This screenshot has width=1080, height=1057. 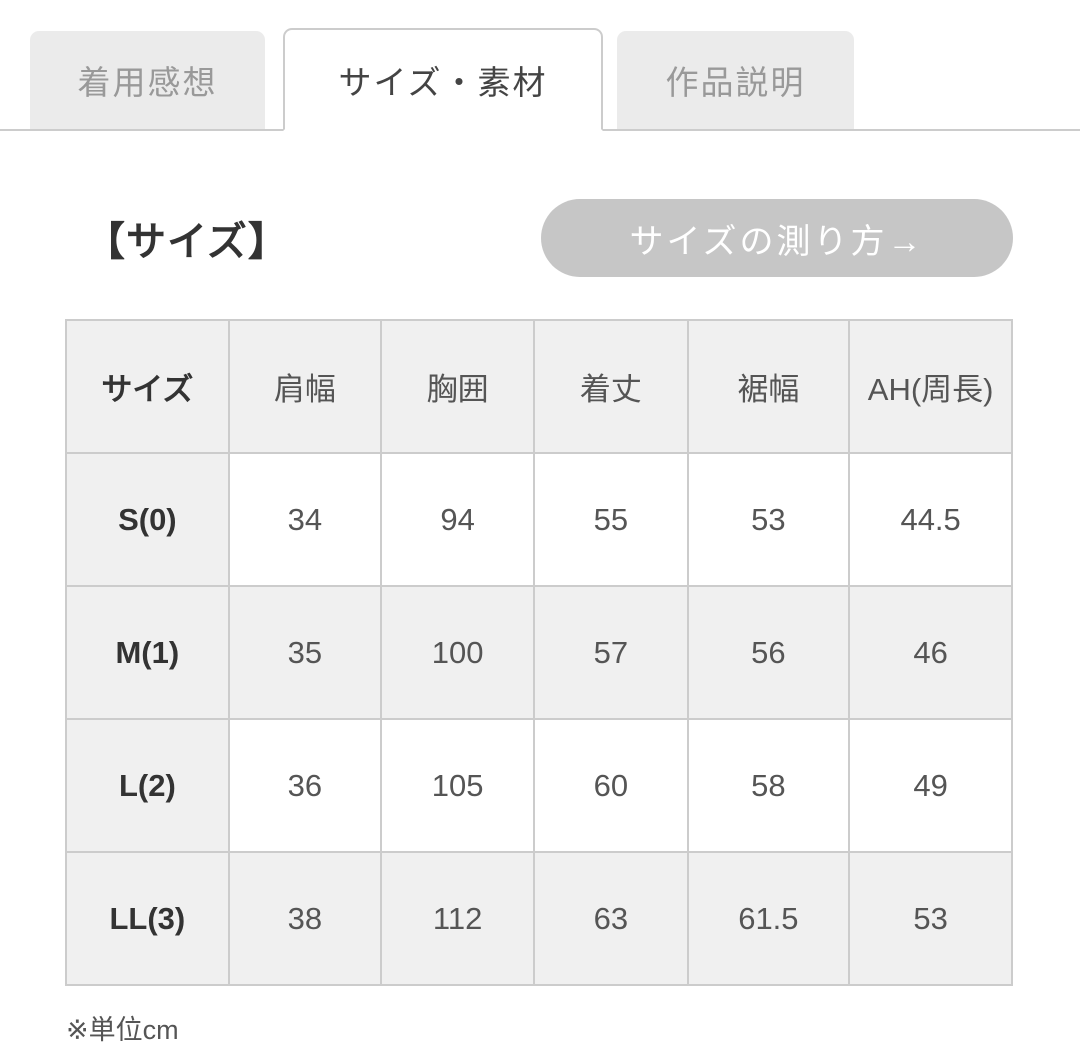 What do you see at coordinates (187, 242) in the screenshot?
I see `size-section-title: 【サイズ】` at bounding box center [187, 242].